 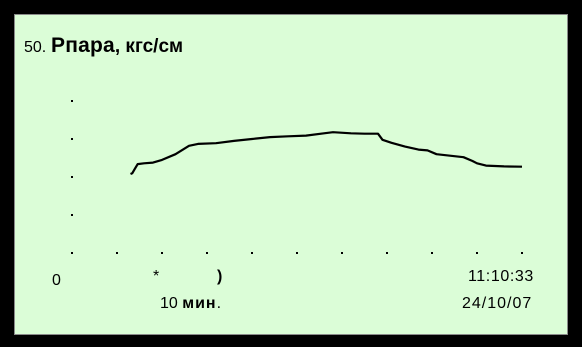 I want to click on parameter-unit: , кгс/см, so click(x=149, y=46).